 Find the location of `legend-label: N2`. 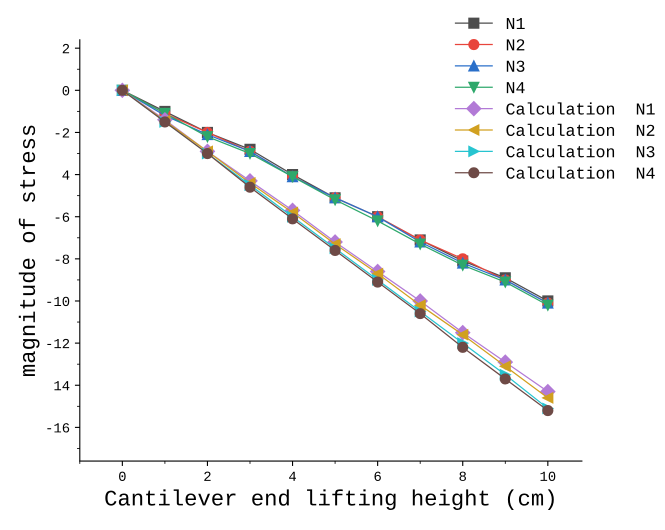

legend-label: N2 is located at coordinates (515, 44).